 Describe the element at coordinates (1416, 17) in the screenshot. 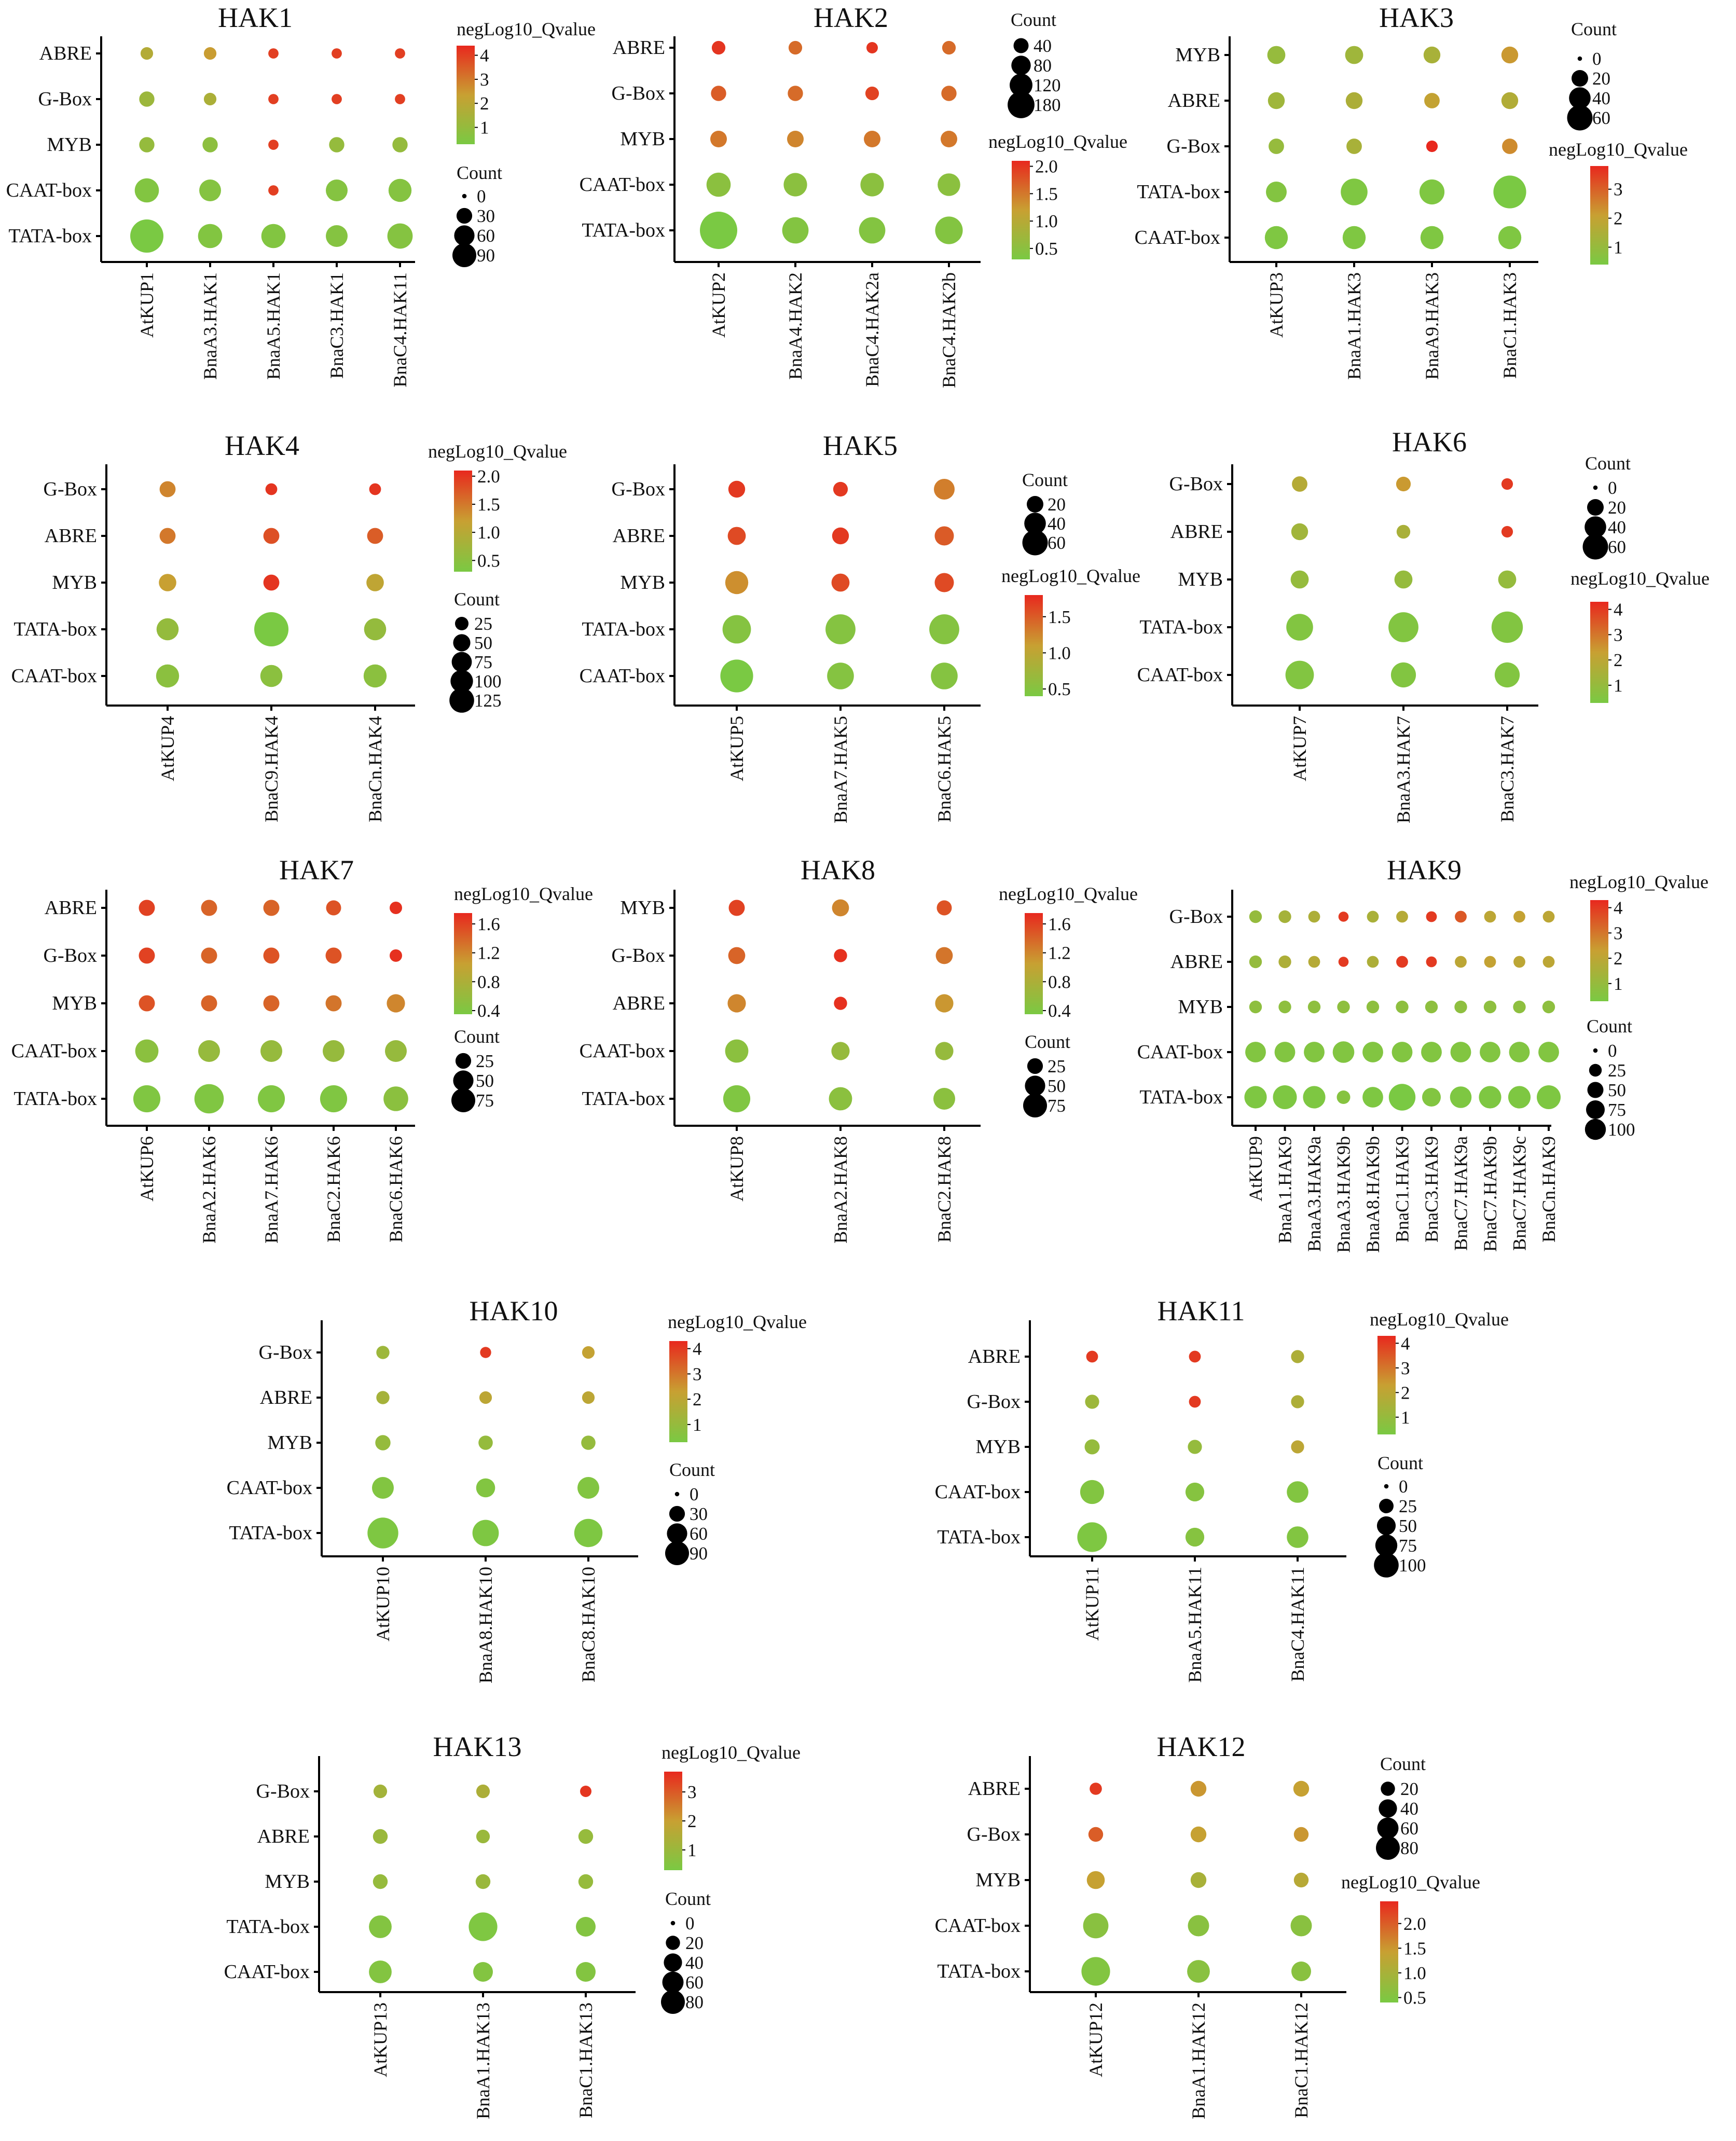

I see `chart-title: HAK3` at that location.